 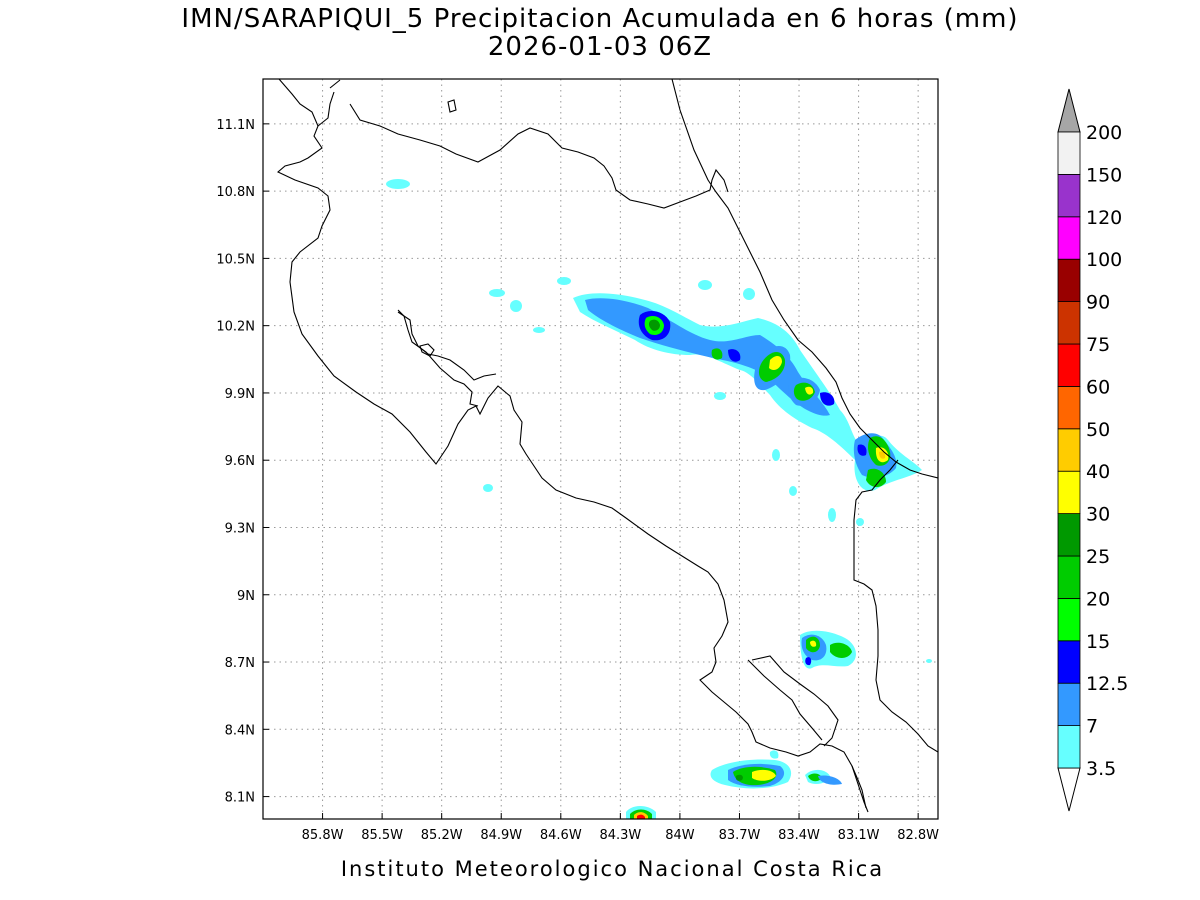 What do you see at coordinates (382, 835) in the screenshot?
I see `tick-label-lon-1: 85.5W` at bounding box center [382, 835].